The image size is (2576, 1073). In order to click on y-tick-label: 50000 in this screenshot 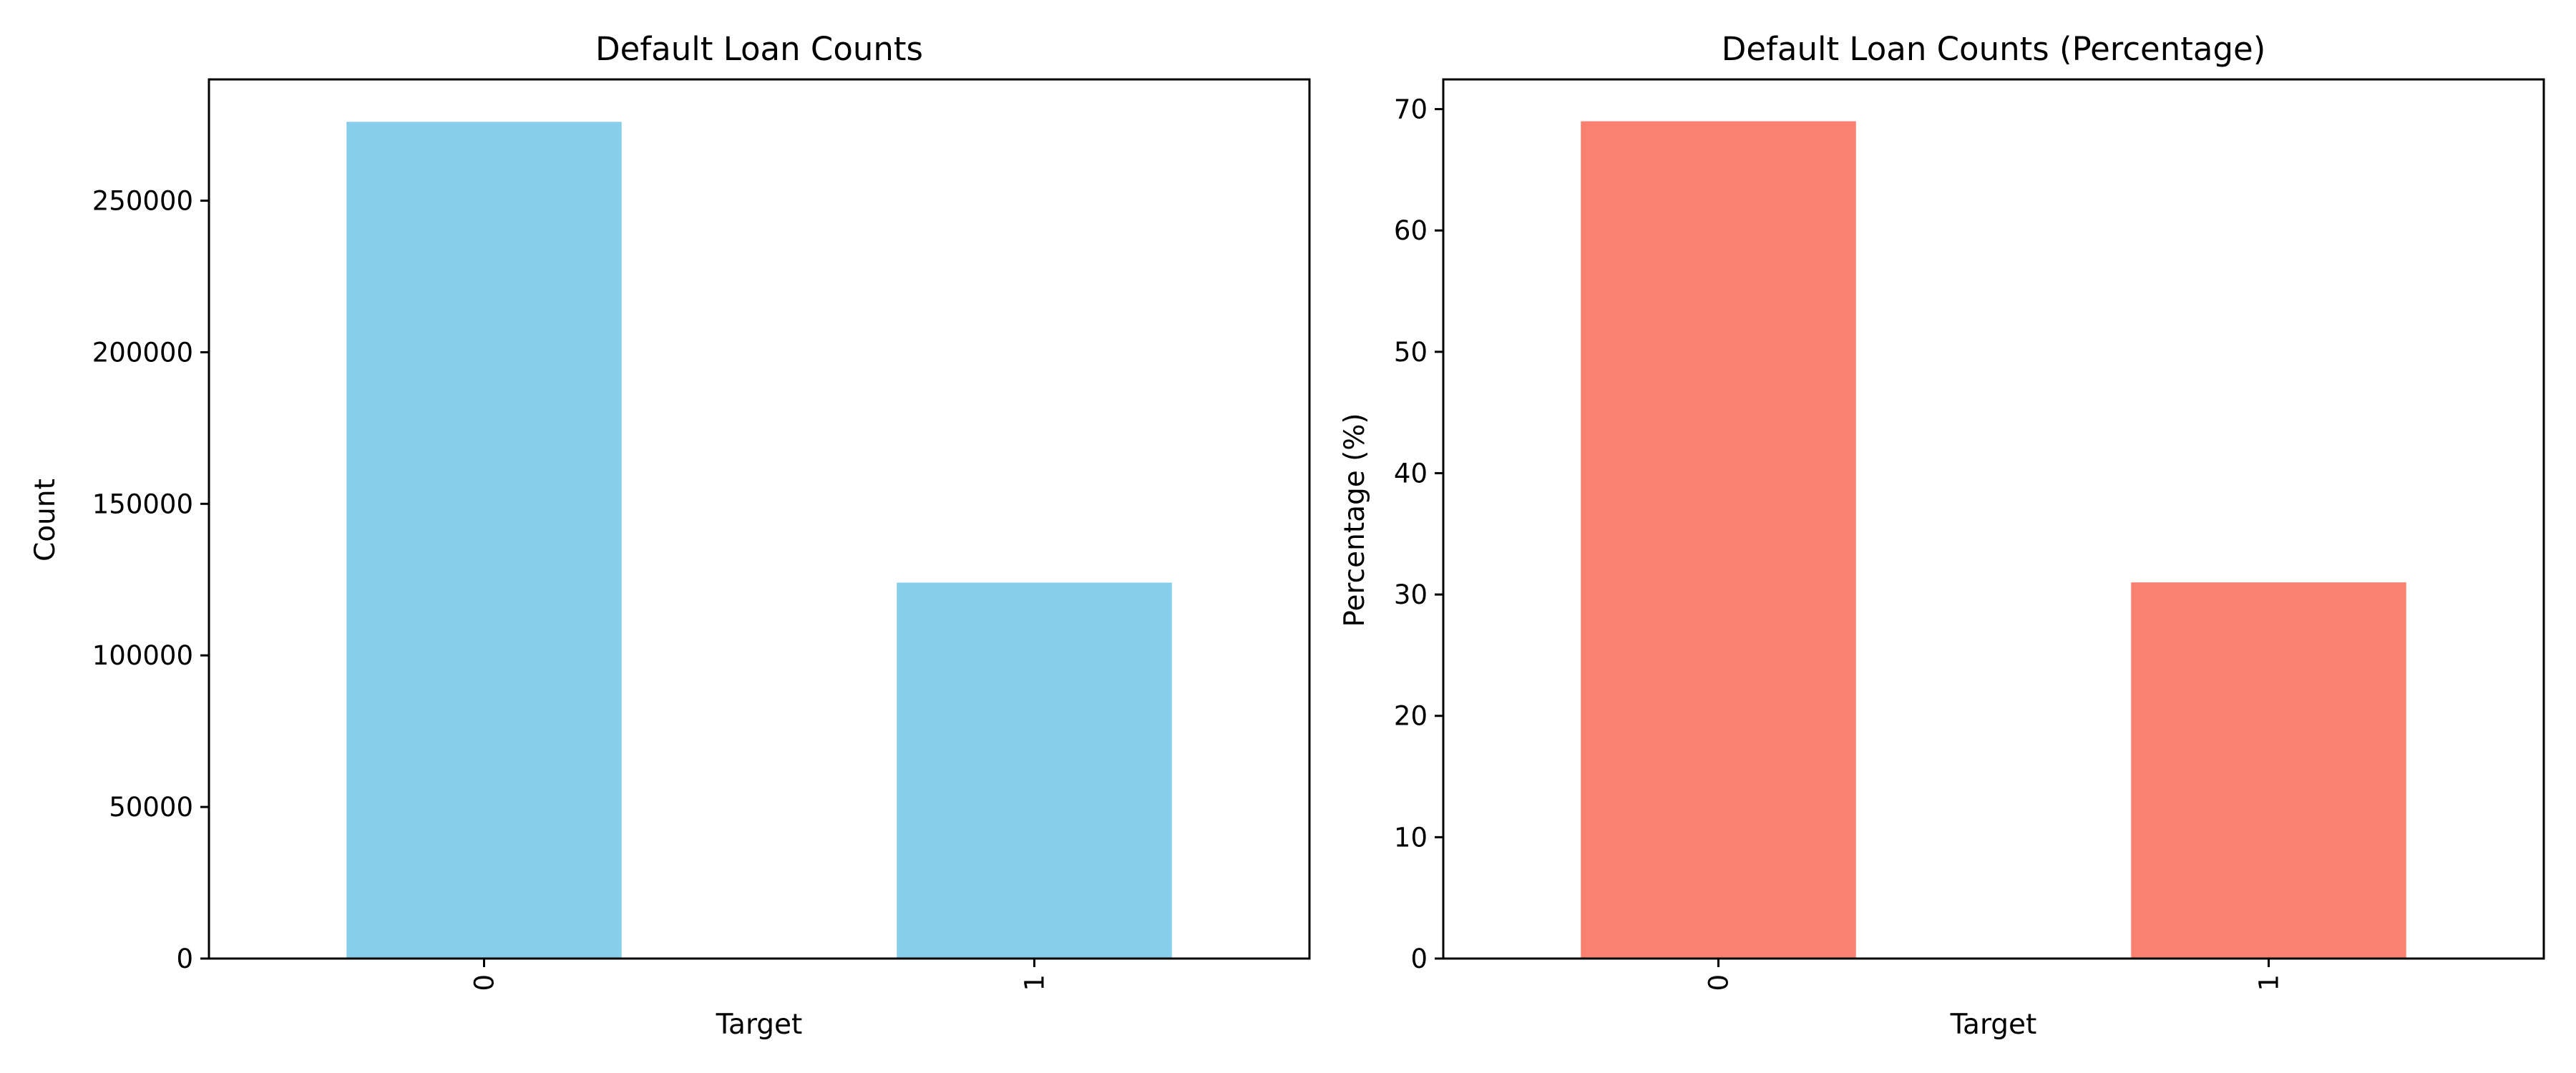, I will do `click(151, 807)`.